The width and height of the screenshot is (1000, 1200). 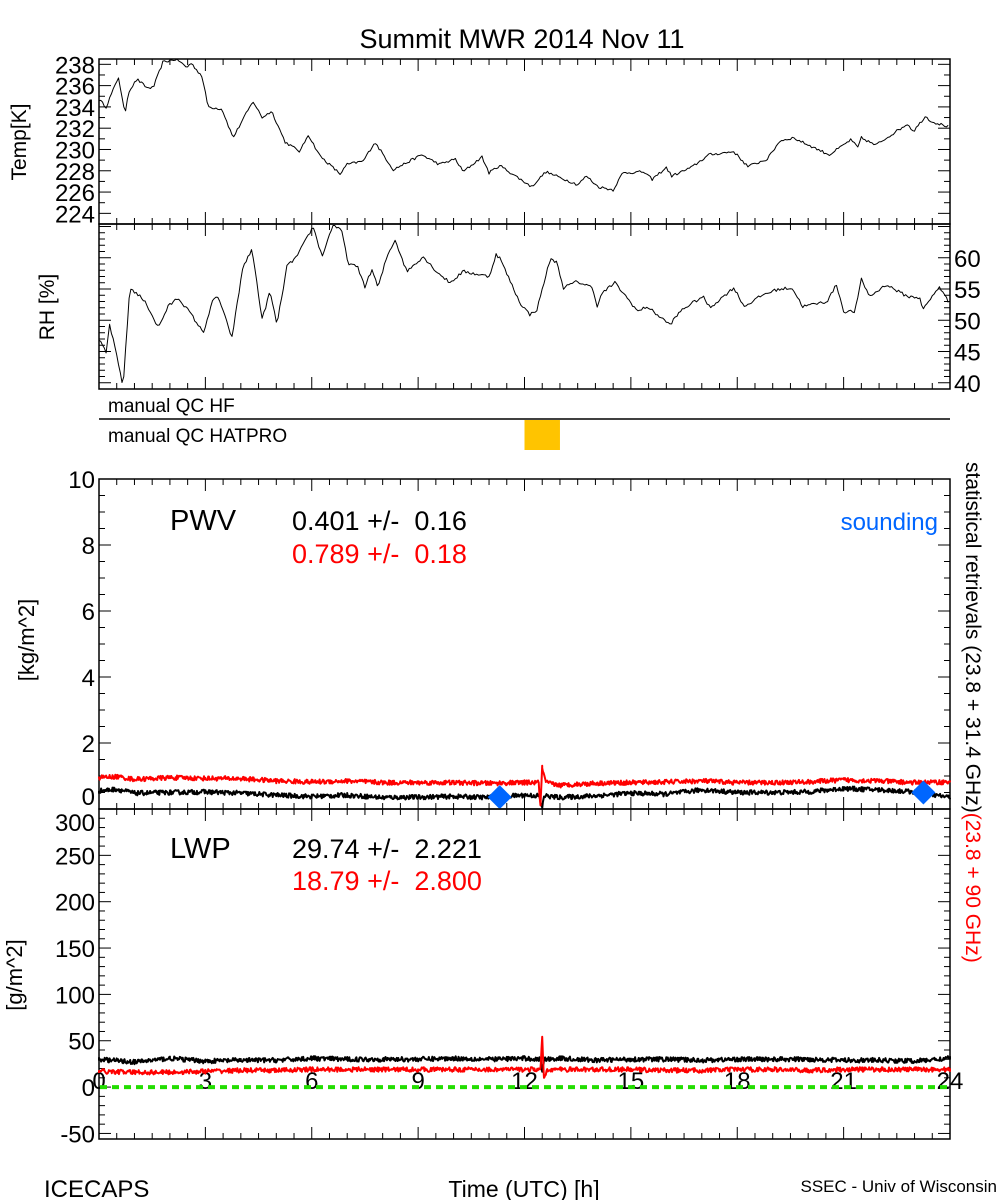 I want to click on y-tick-label: 8, so click(x=88, y=546).